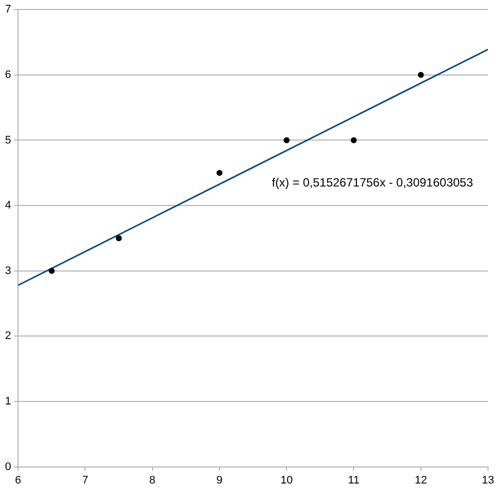 The width and height of the screenshot is (504, 492). Describe the element at coordinates (8, 402) in the screenshot. I see `y-tick-label: 1` at that location.